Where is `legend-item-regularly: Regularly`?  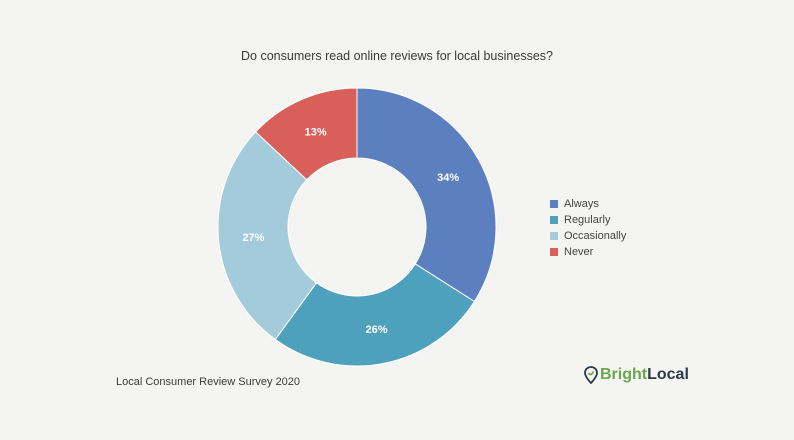
legend-item-regularly: Regularly is located at coordinates (588, 220).